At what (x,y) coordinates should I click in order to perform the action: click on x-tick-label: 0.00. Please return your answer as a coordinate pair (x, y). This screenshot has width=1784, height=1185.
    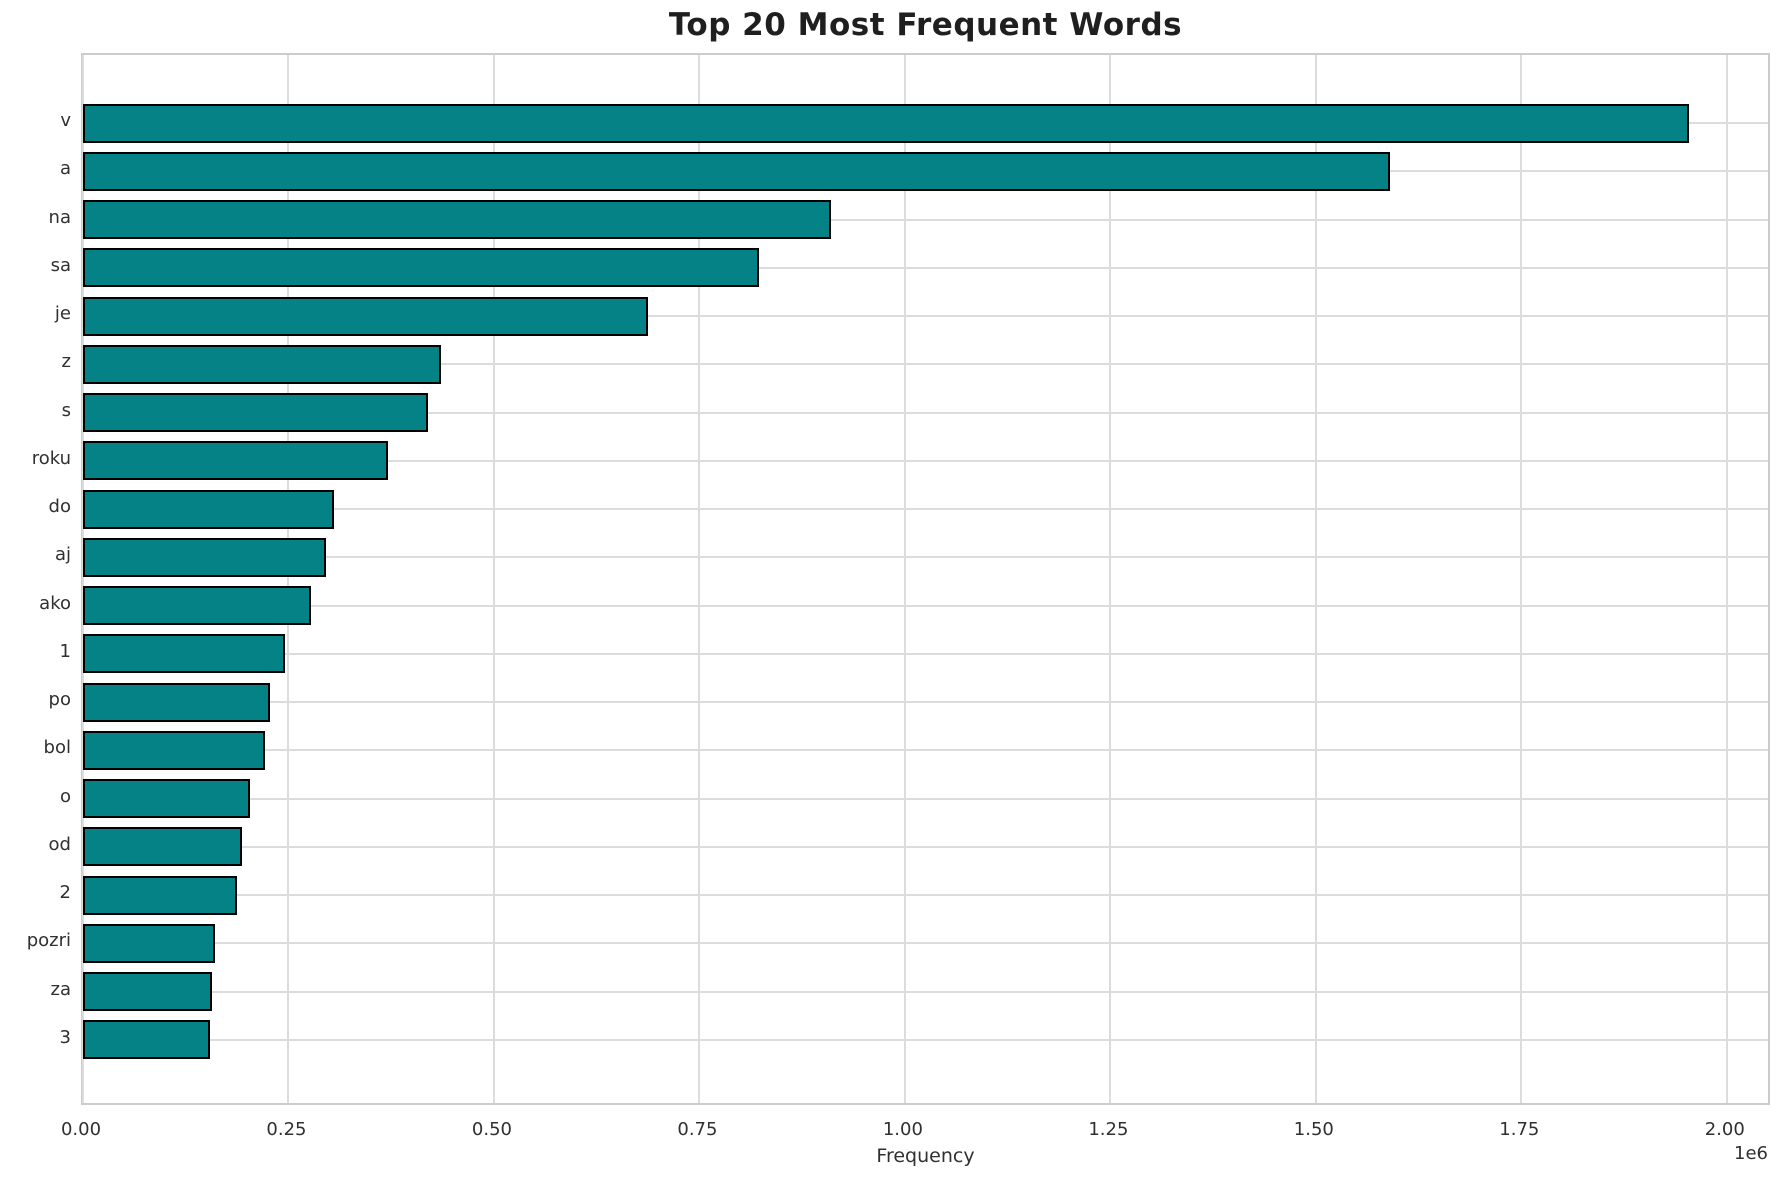
    Looking at the image, I should click on (81, 1129).